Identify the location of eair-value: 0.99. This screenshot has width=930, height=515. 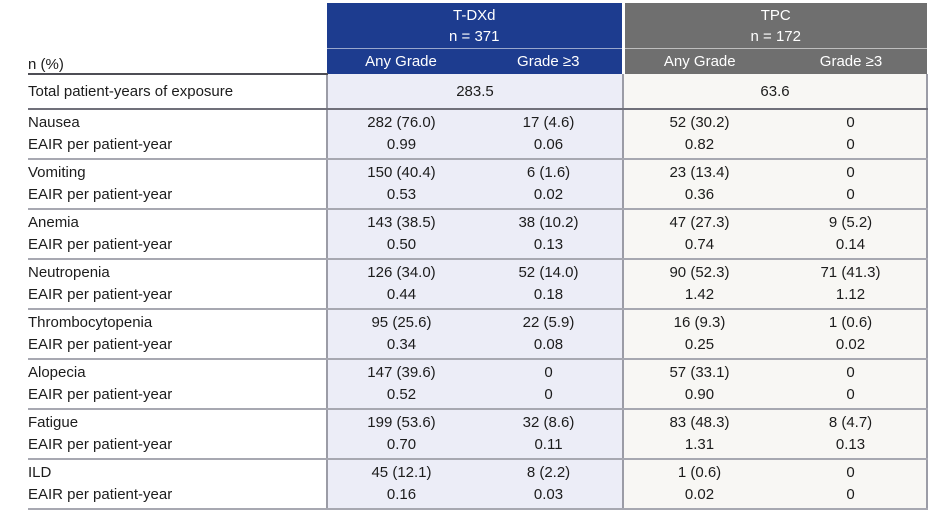
(401, 144).